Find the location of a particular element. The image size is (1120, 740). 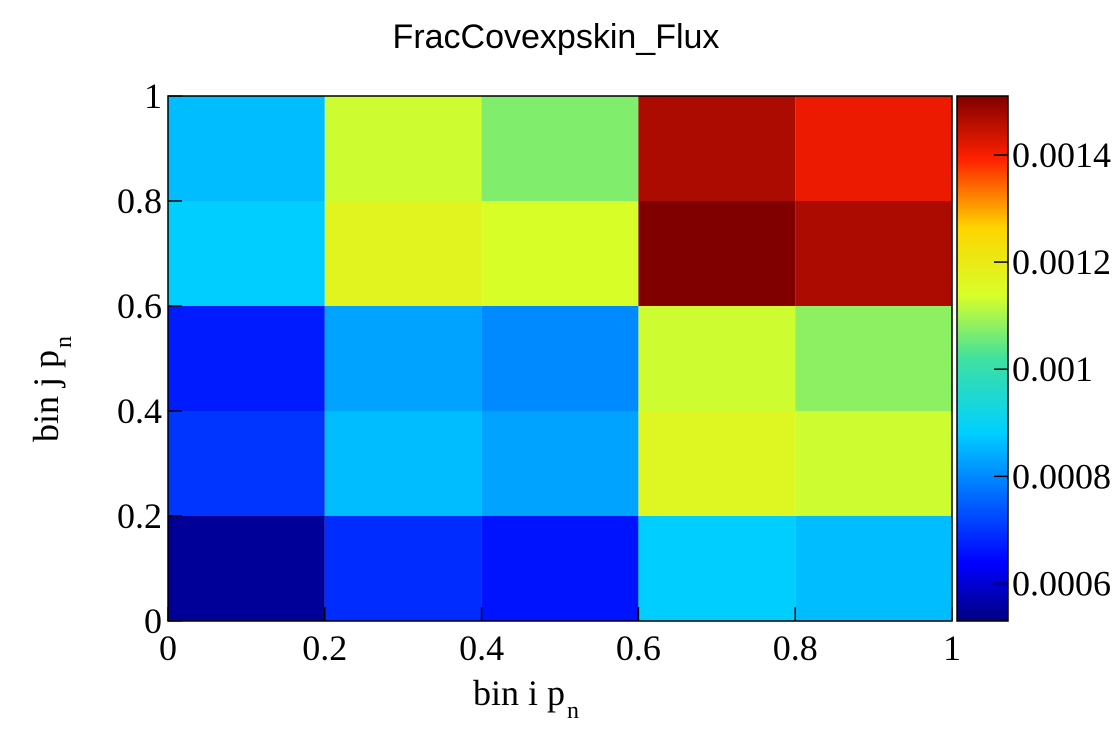

y-tick-label: 0.4 is located at coordinates (139, 411).